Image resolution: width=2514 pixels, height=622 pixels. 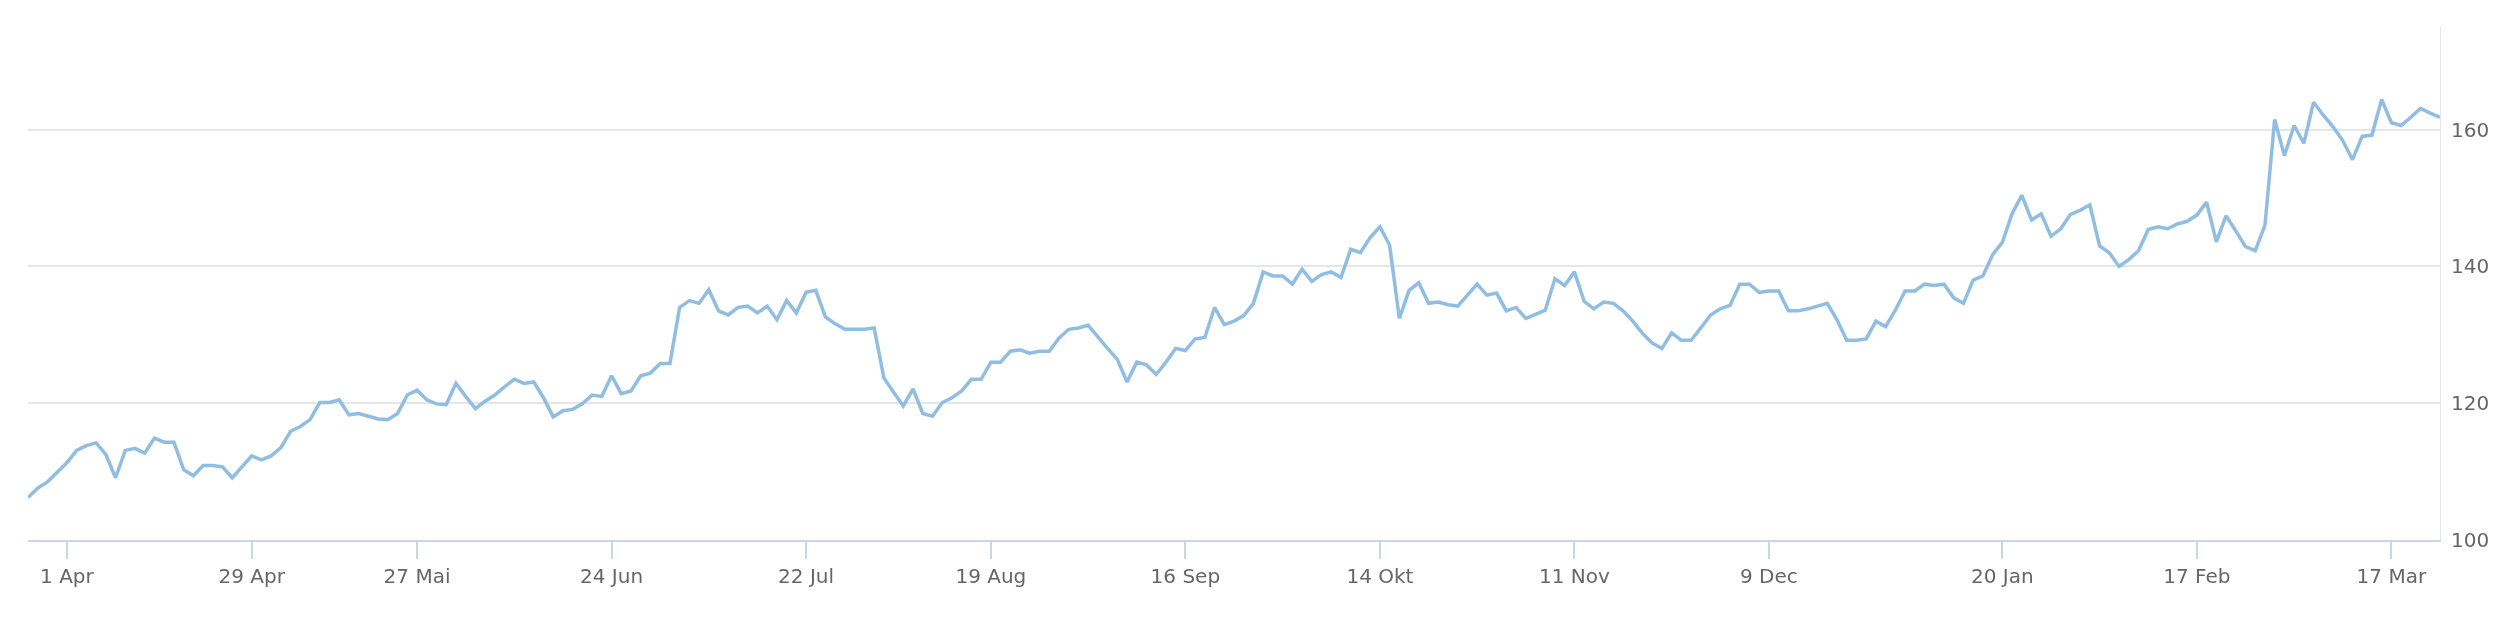 I want to click on x-tick-label: 24 Jun, so click(x=612, y=575).